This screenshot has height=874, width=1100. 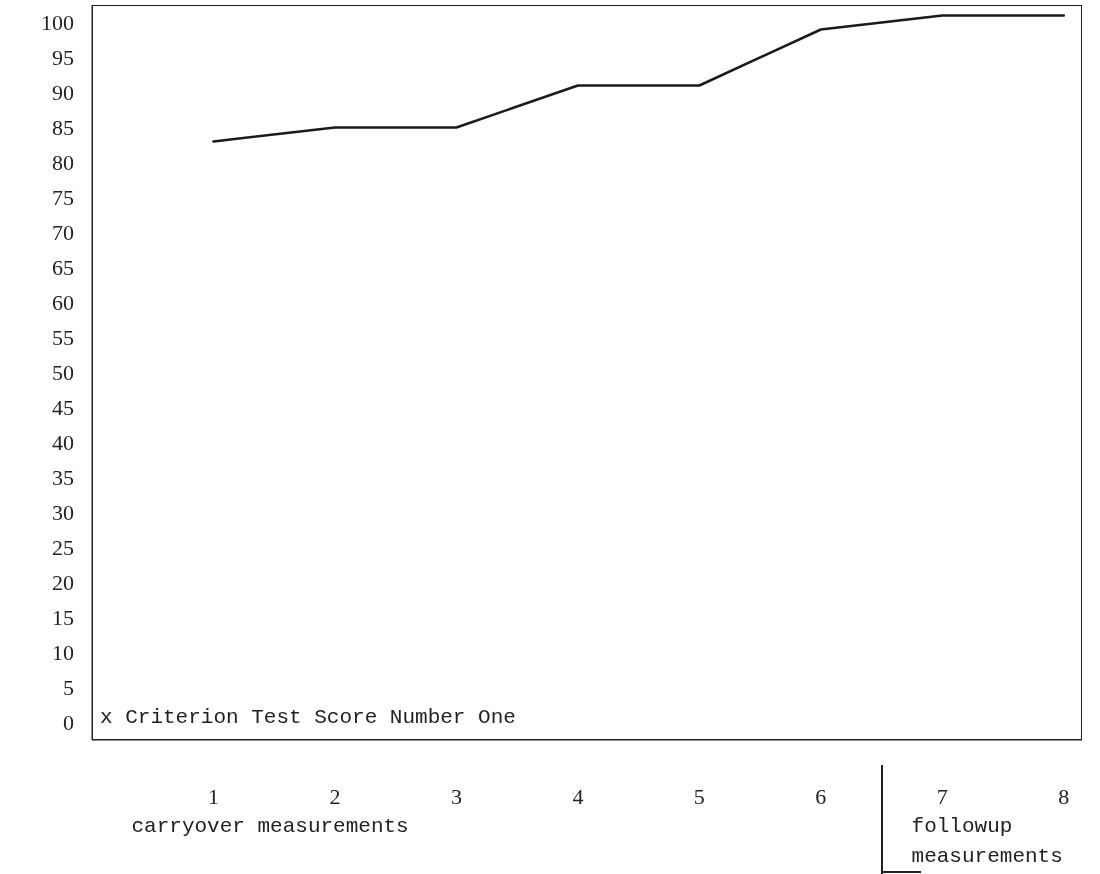 What do you see at coordinates (63, 233) in the screenshot?
I see `y-tick-label: 70` at bounding box center [63, 233].